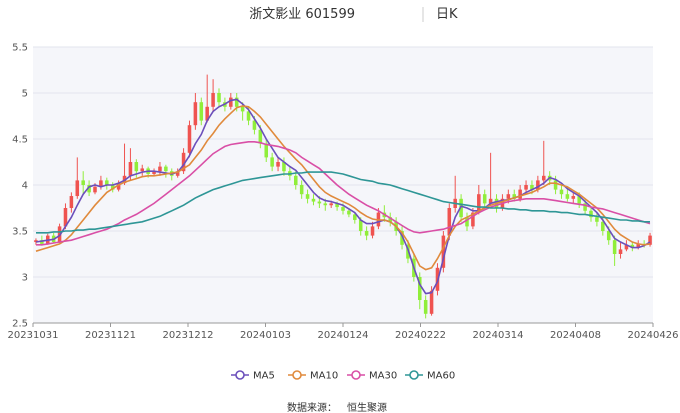  I want to click on y-axis: 2.5 3 3.5 4 4.5 5 5.5, so click(20, 186).